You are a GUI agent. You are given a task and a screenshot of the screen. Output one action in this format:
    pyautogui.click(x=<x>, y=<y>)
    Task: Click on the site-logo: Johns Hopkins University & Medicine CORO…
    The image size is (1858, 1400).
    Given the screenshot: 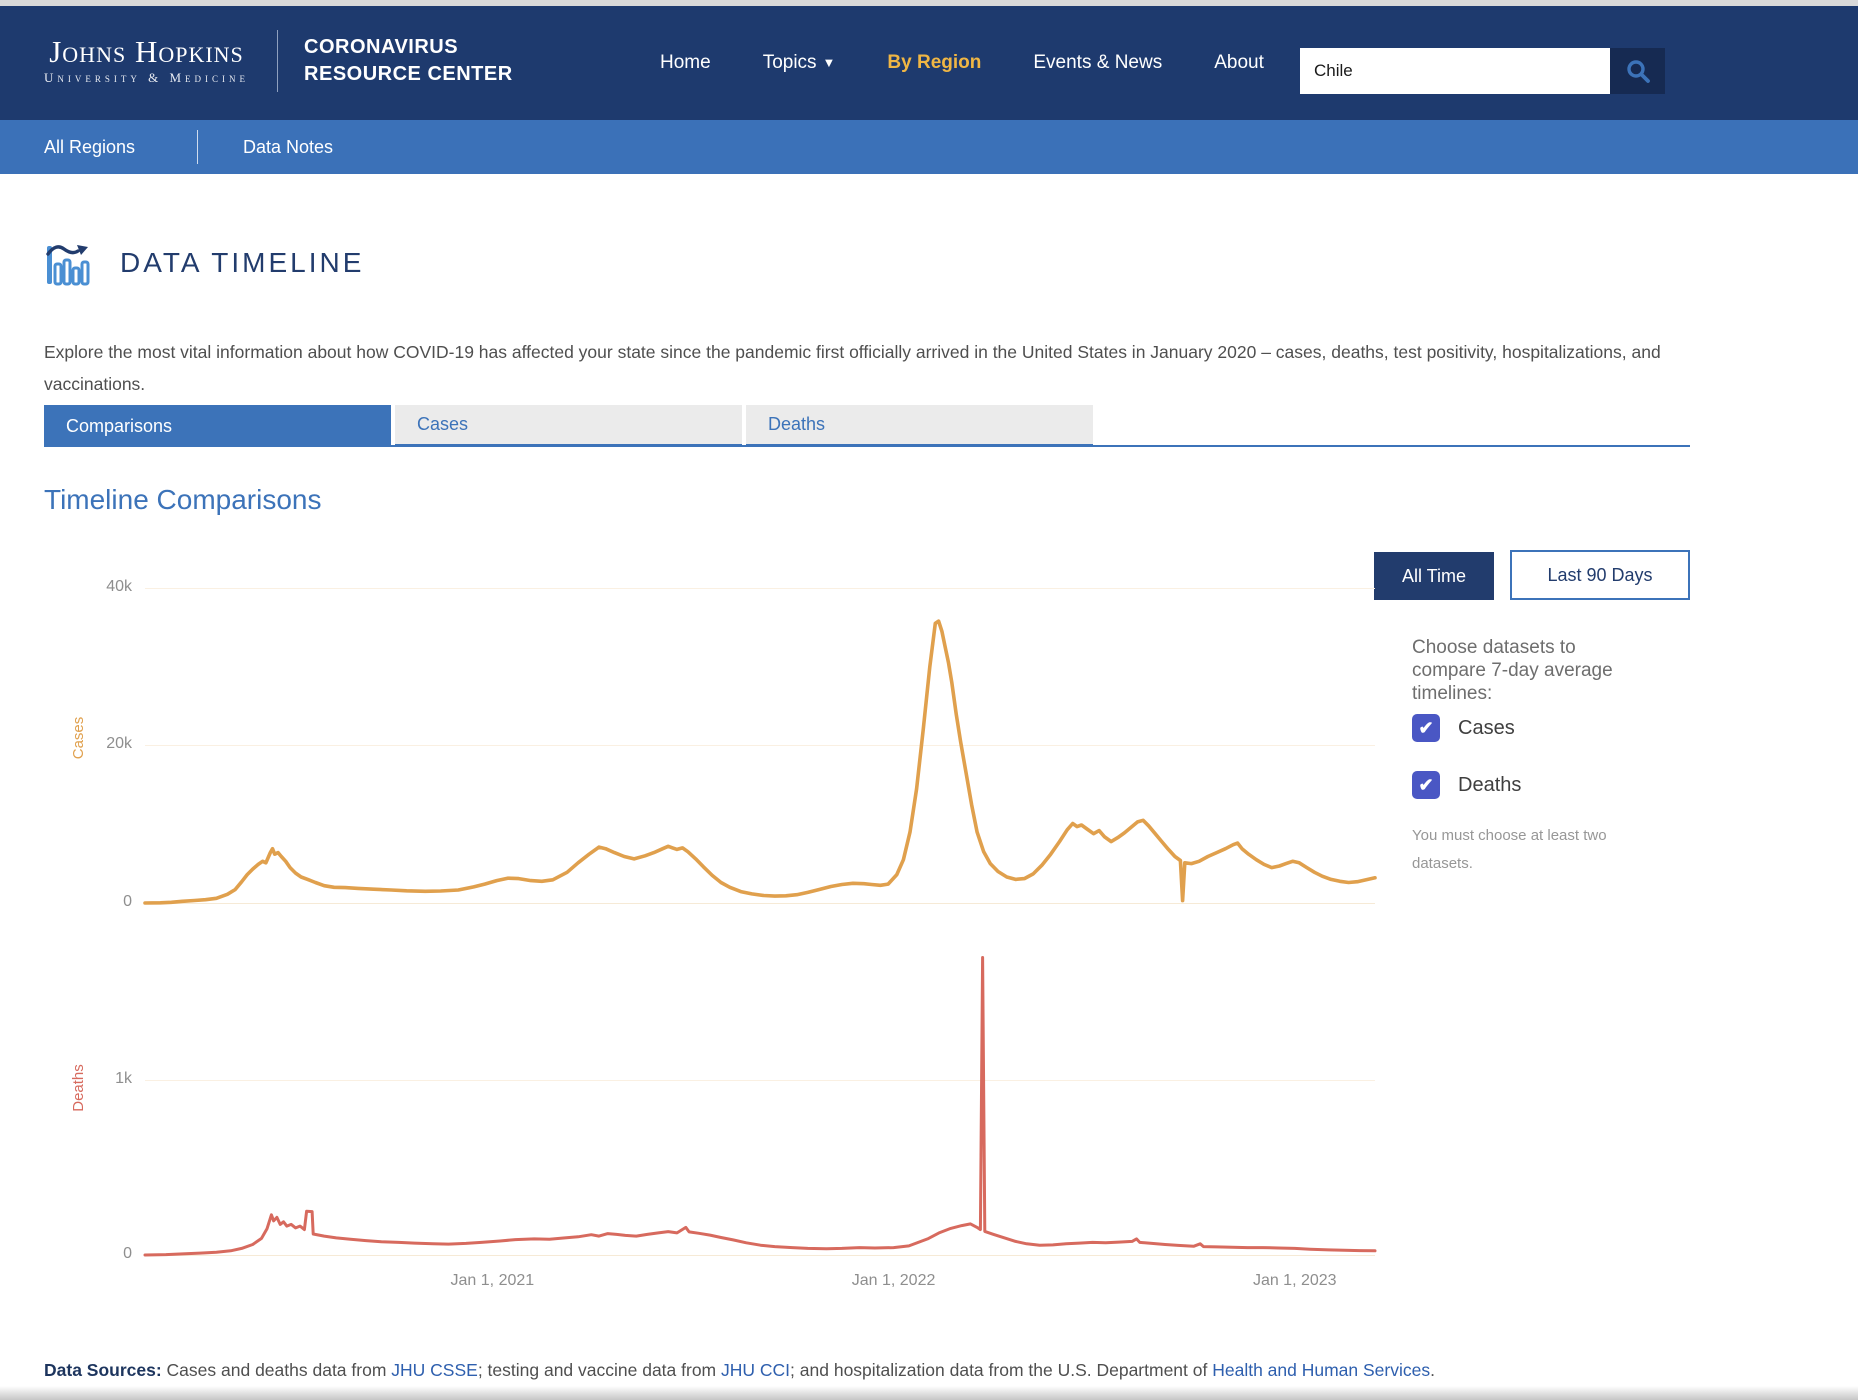 What is the action you would take?
    pyautogui.click(x=278, y=61)
    